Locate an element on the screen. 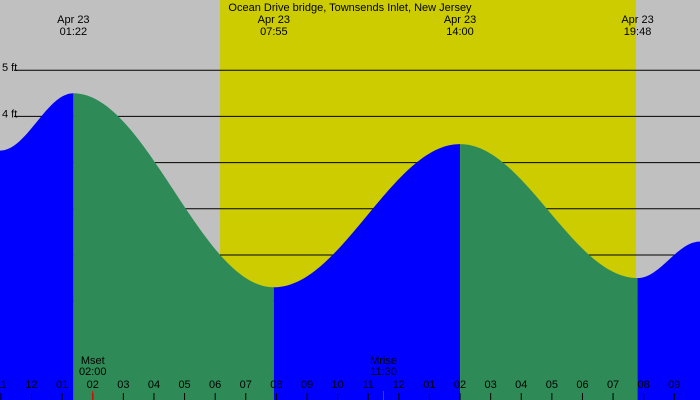  x-tick-label: 10 is located at coordinates (337, 385).